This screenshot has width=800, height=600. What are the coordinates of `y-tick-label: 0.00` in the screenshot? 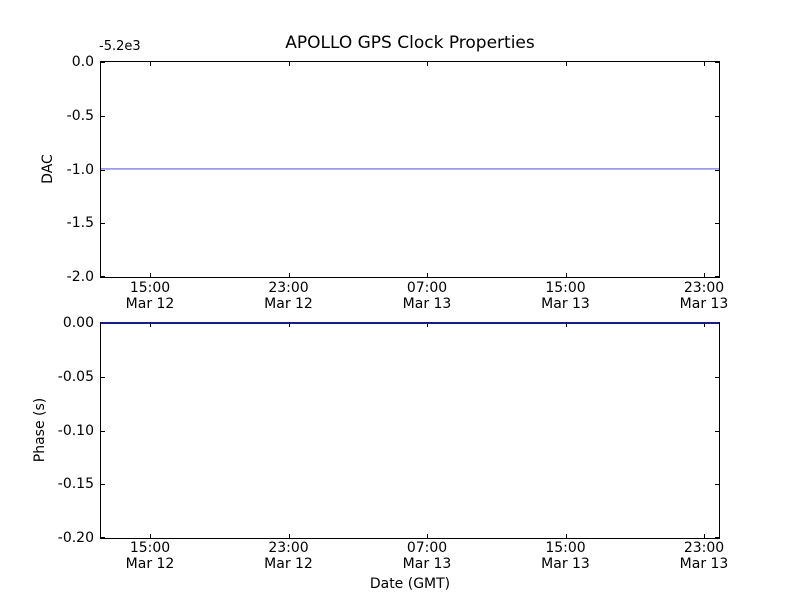 It's located at (78, 323).